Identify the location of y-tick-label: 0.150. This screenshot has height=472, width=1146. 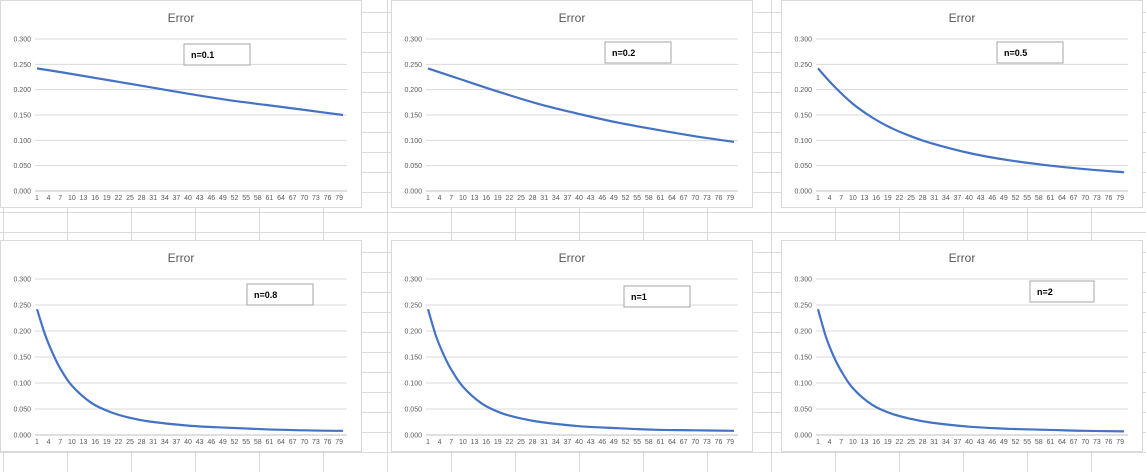
(22, 358).